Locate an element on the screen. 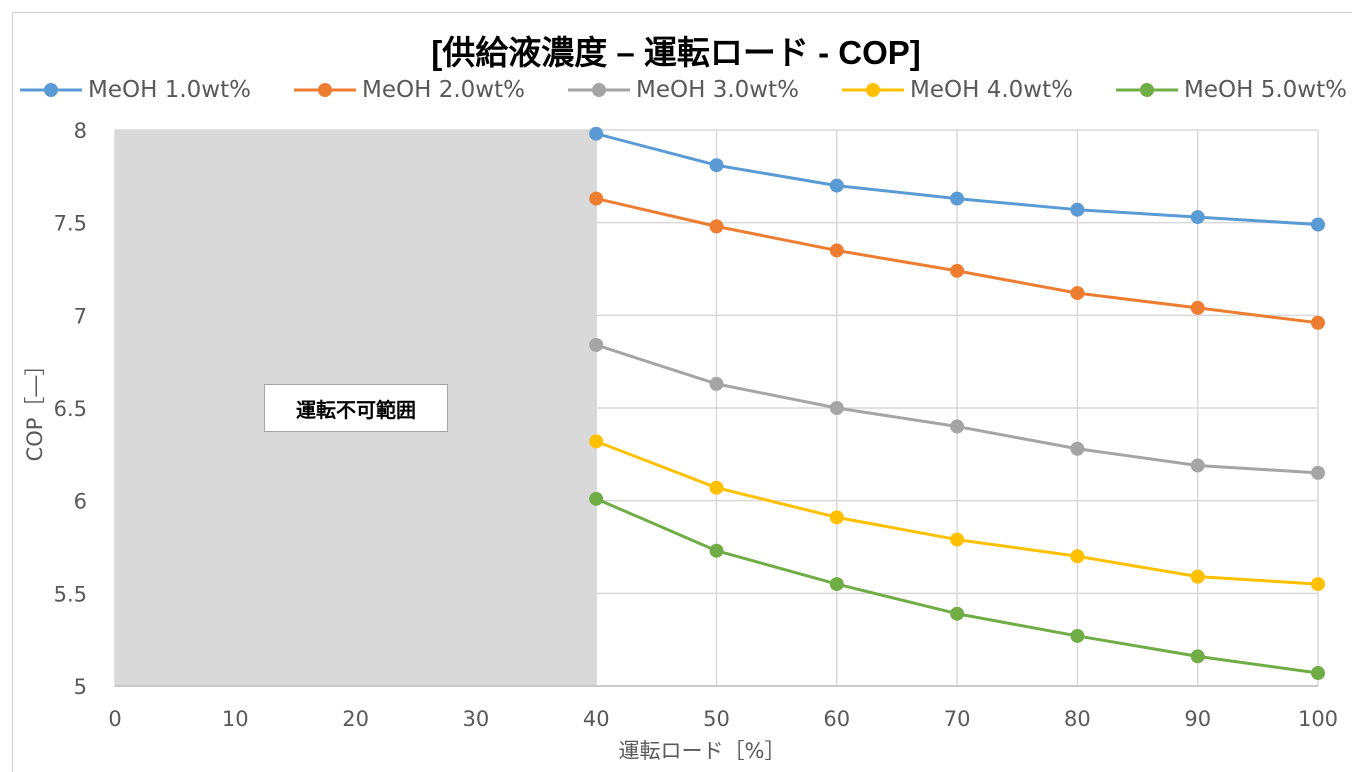 Image resolution: width=1352 pixels, height=772 pixels. x-tick-label: 30 is located at coordinates (476, 719).